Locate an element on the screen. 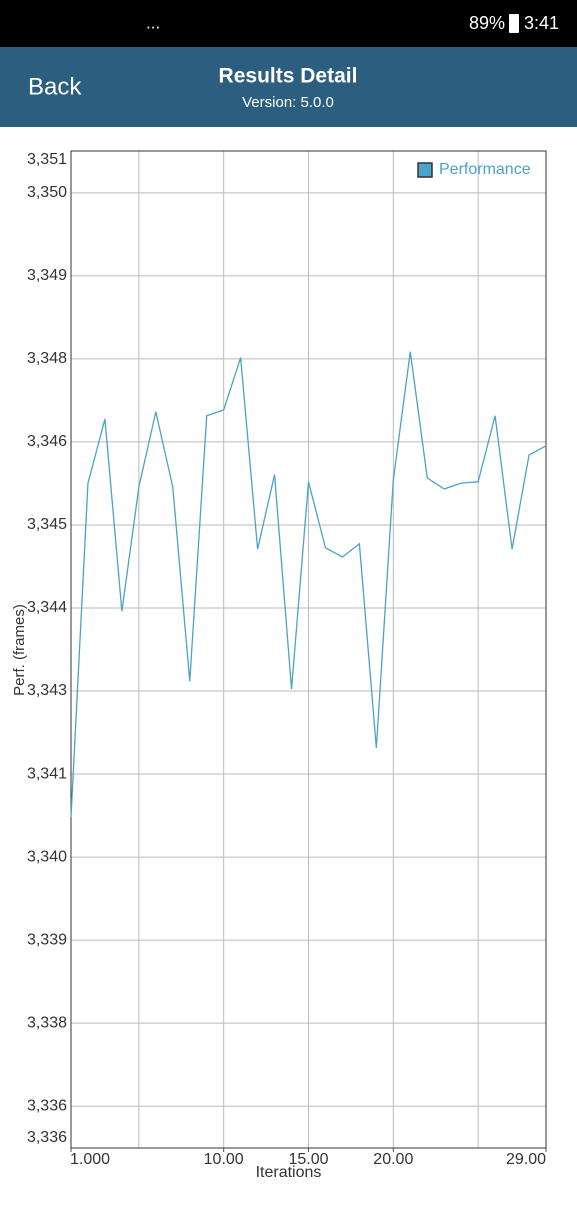 This screenshot has width=577, height=1205. y-tick-label: 3,348 is located at coordinates (47, 358).